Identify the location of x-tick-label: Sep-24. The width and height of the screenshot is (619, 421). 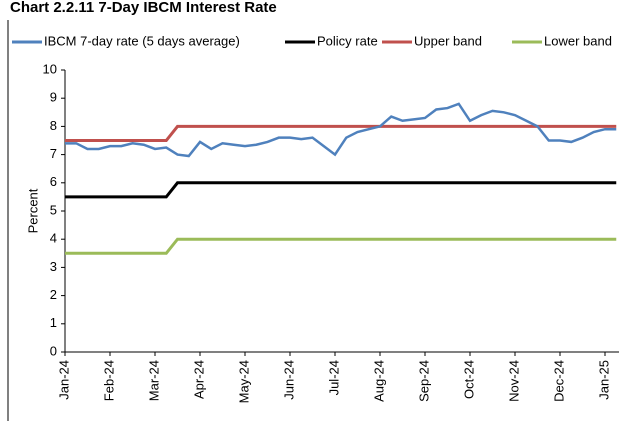
(423, 381).